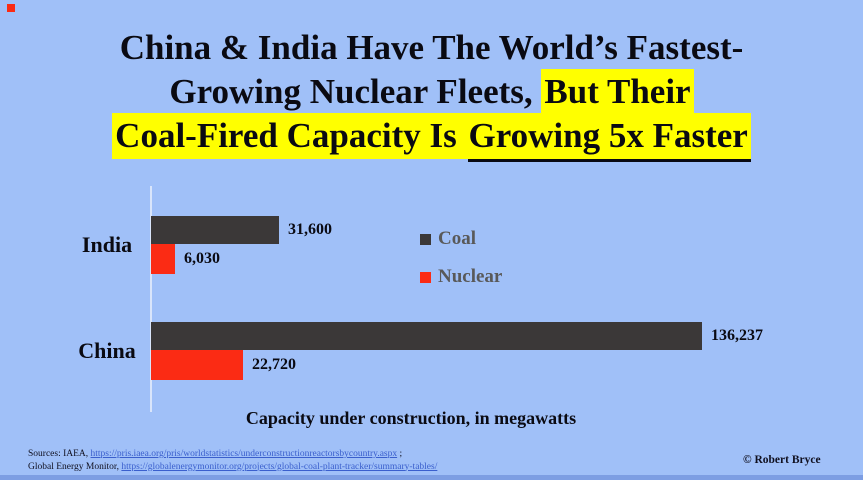 The height and width of the screenshot is (480, 863). I want to click on copyright-notice: © Robert Bryce, so click(782, 460).